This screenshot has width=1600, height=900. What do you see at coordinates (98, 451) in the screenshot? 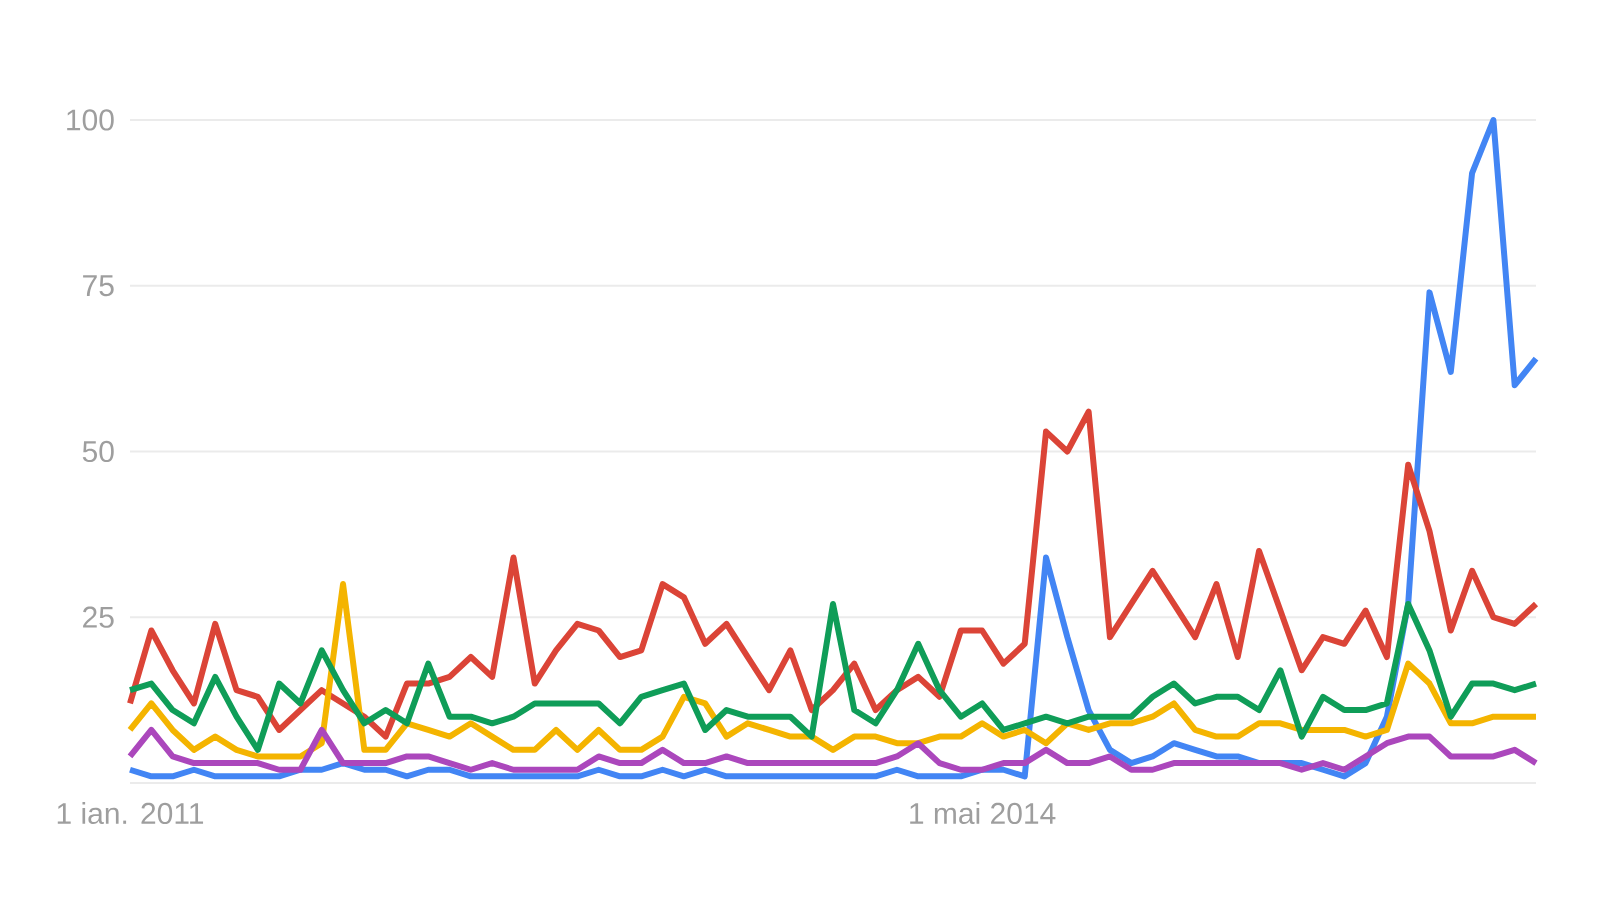
I see `y-tick-label: 50` at bounding box center [98, 451].